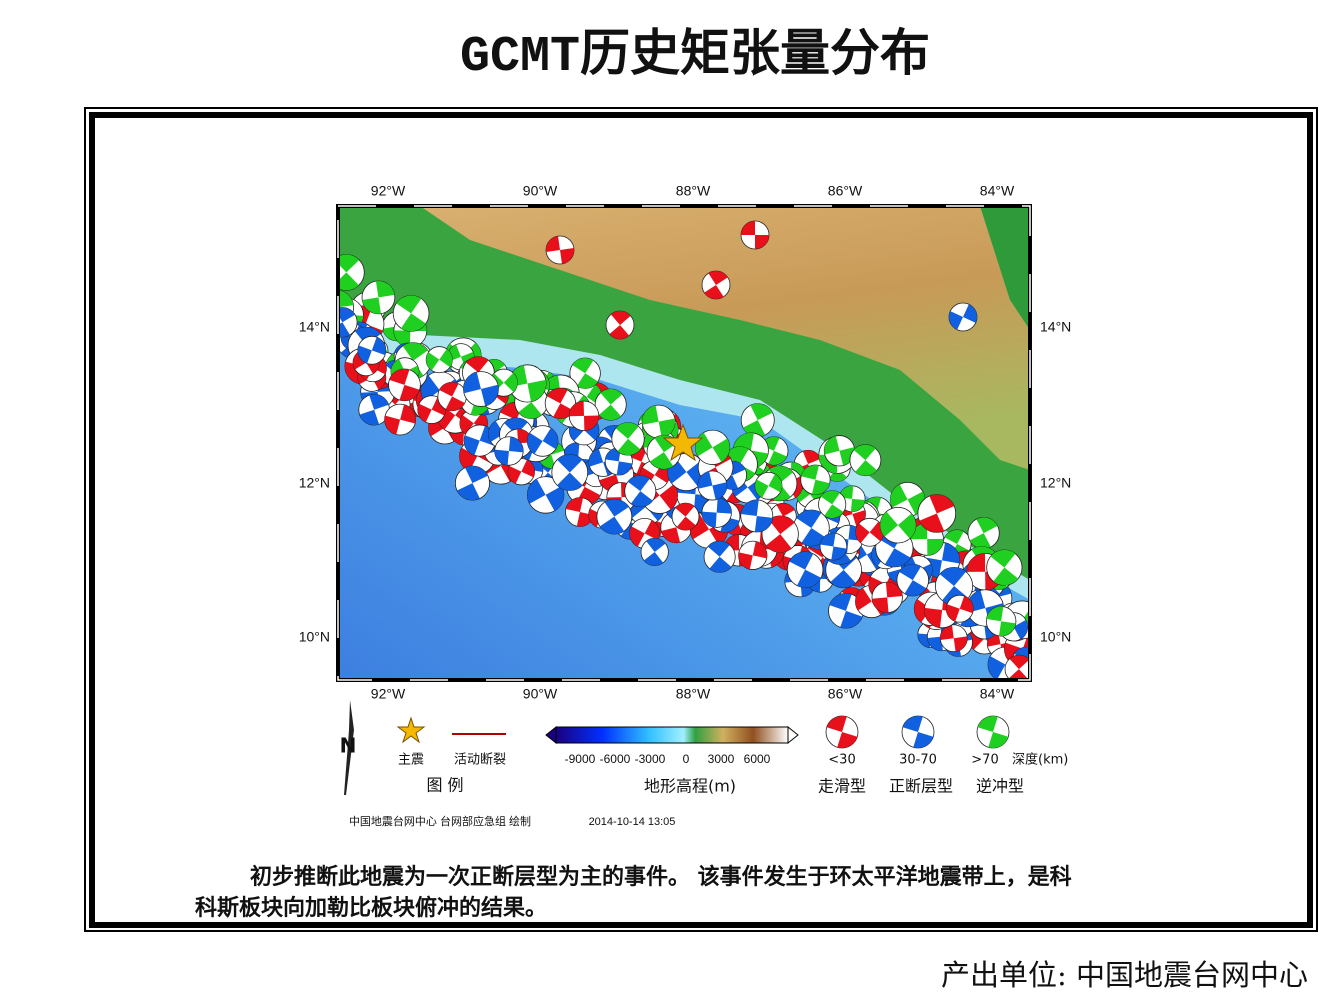 The image size is (1344, 1008). What do you see at coordinates (693, 694) in the screenshot?
I see `lon-label: 88°W` at bounding box center [693, 694].